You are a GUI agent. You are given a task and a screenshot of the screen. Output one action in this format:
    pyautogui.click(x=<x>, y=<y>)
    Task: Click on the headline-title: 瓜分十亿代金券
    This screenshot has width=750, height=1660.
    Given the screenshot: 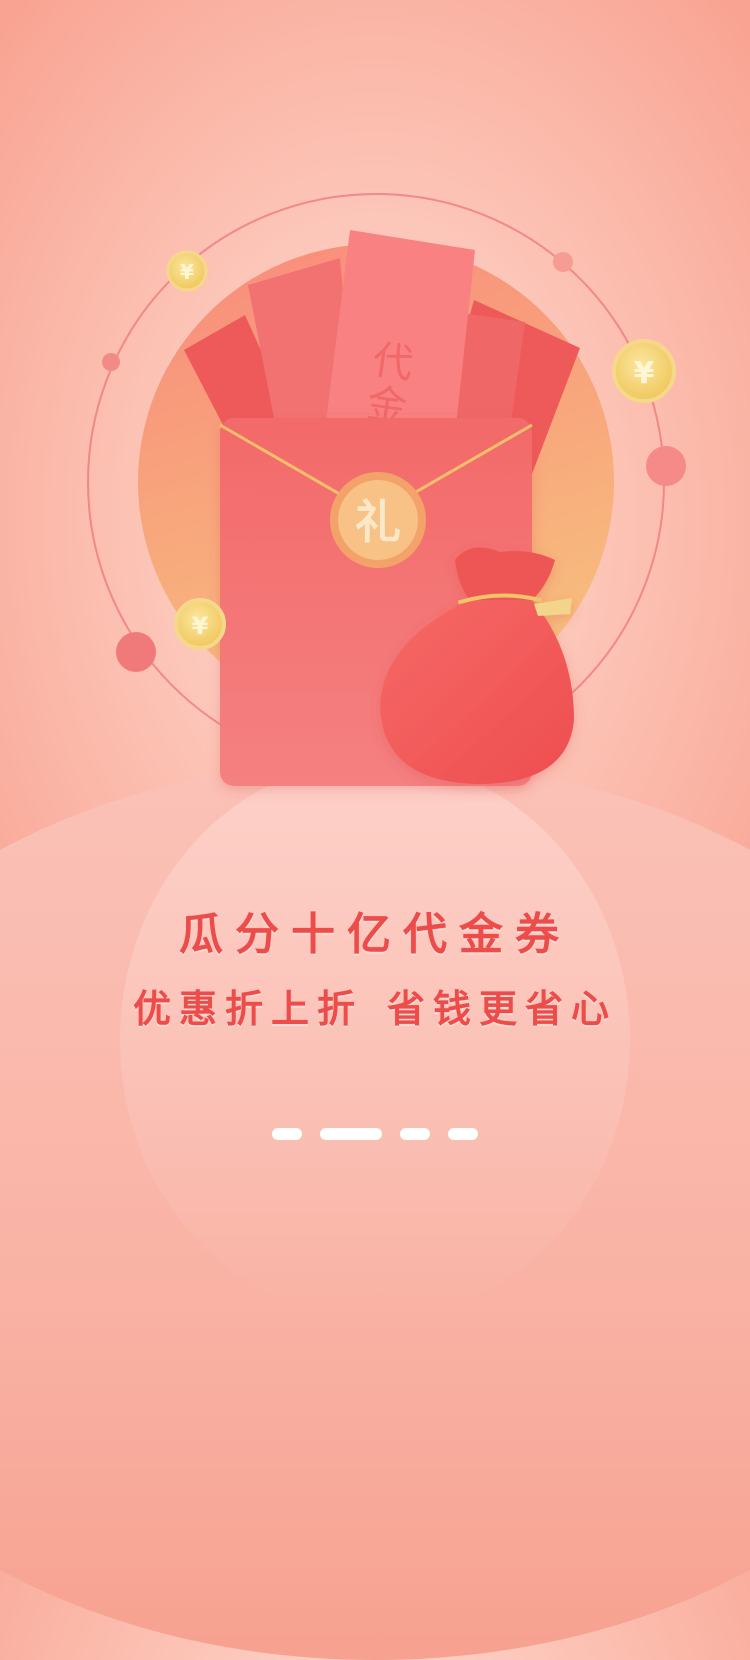 What is the action you would take?
    pyautogui.click(x=375, y=934)
    